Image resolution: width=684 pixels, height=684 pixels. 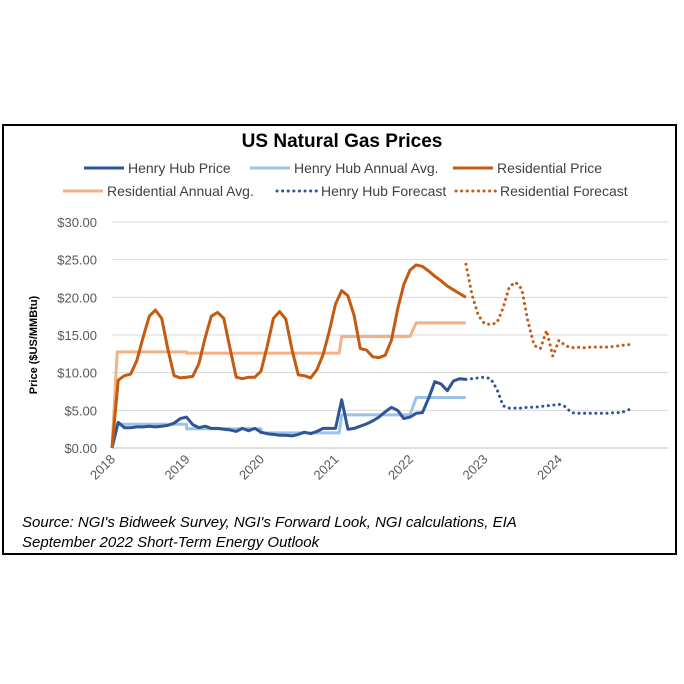 I want to click on legend-label: Henry Hub Forecast, so click(x=383, y=191).